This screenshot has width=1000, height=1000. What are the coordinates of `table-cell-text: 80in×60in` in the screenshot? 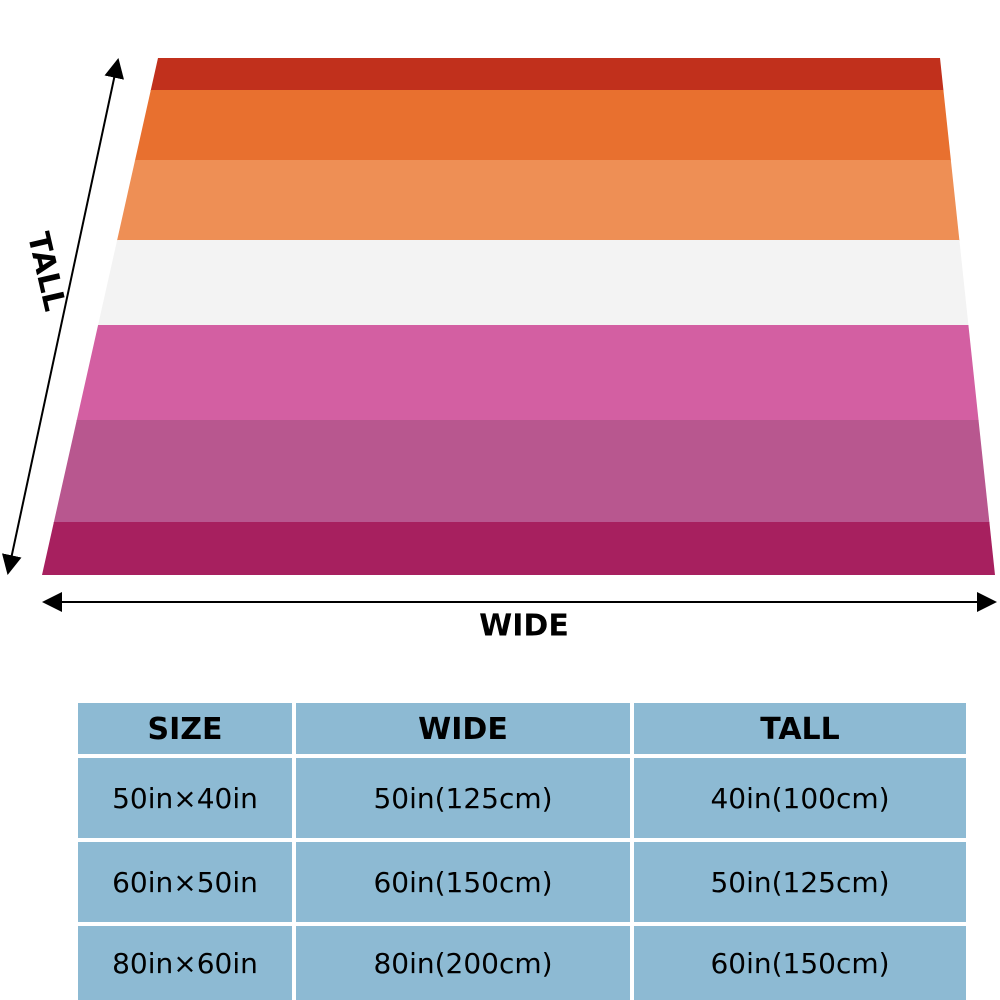 It's located at (185, 963).